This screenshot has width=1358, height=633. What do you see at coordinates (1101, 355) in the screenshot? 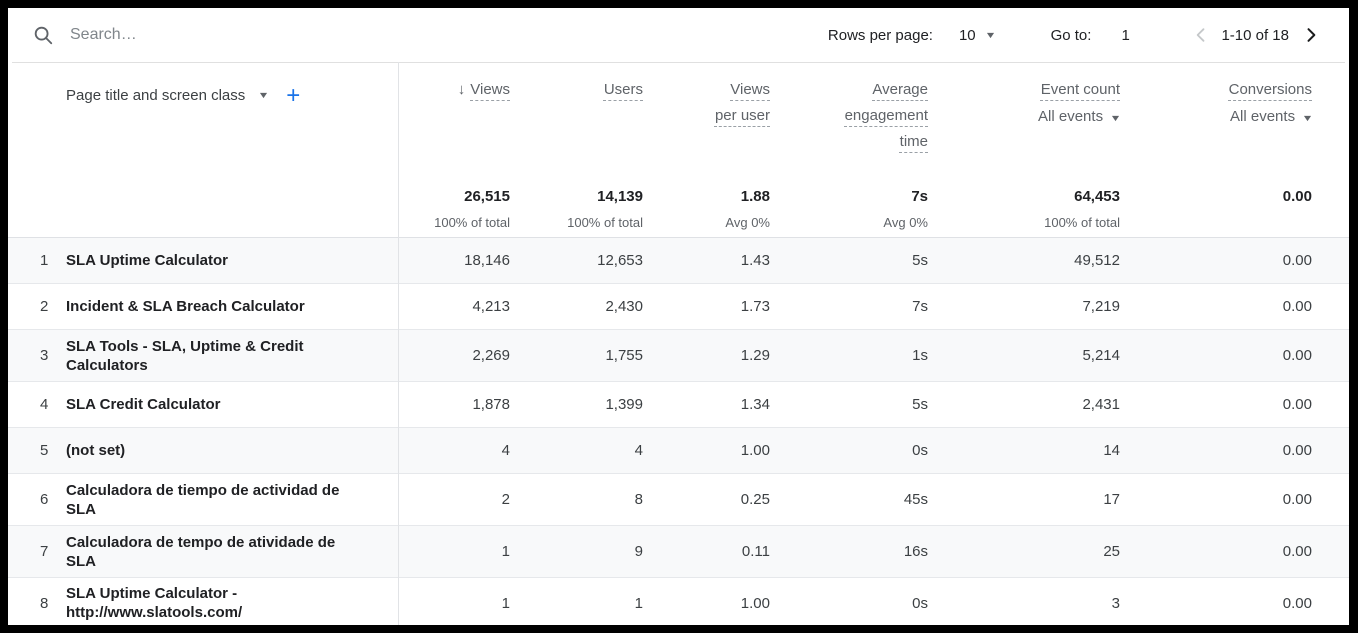
I see `event-count-cell: 5,214` at bounding box center [1101, 355].